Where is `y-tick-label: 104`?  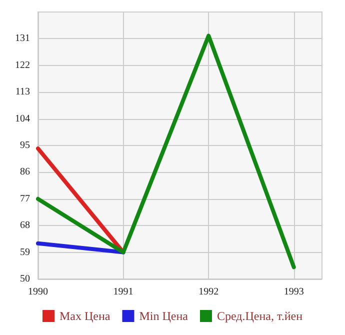 y-tick-label: 104 is located at coordinates (22, 118).